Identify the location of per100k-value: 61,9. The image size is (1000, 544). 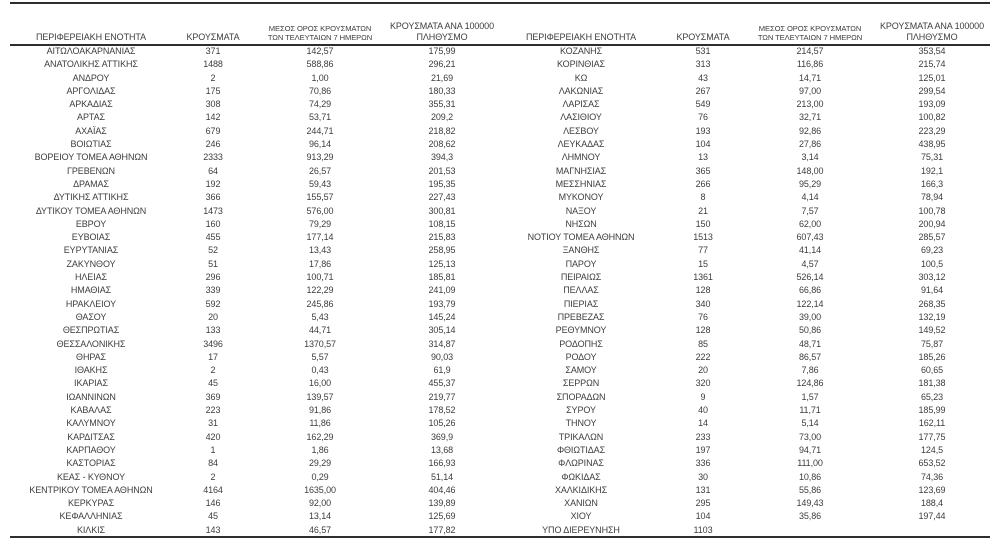
(442, 370).